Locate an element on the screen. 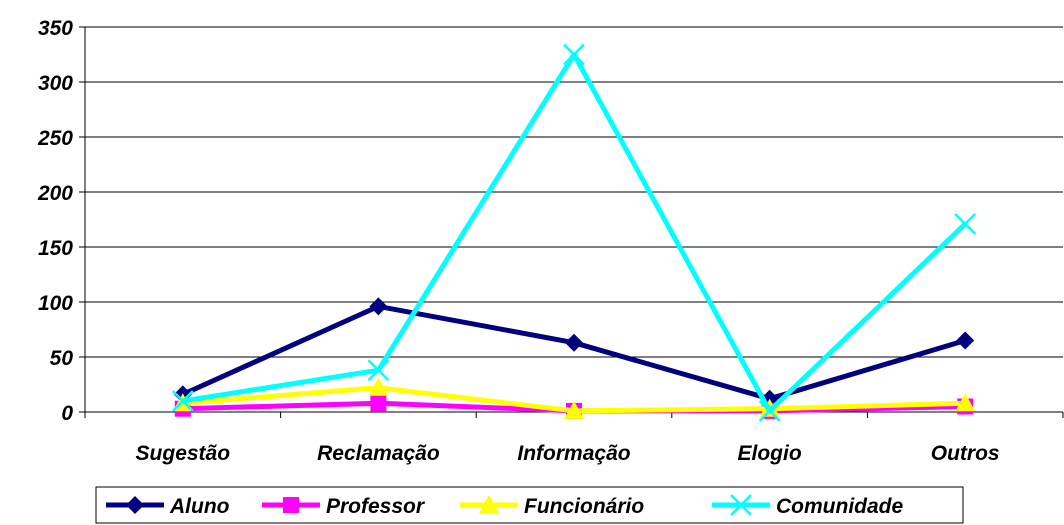 This screenshot has width=1064, height=525. y-tick-label: 50 is located at coordinates (62, 358).